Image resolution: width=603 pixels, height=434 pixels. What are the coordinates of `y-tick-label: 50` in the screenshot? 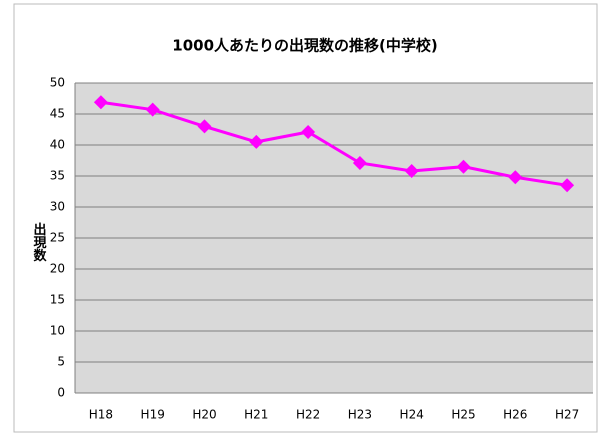 It's located at (57, 83).